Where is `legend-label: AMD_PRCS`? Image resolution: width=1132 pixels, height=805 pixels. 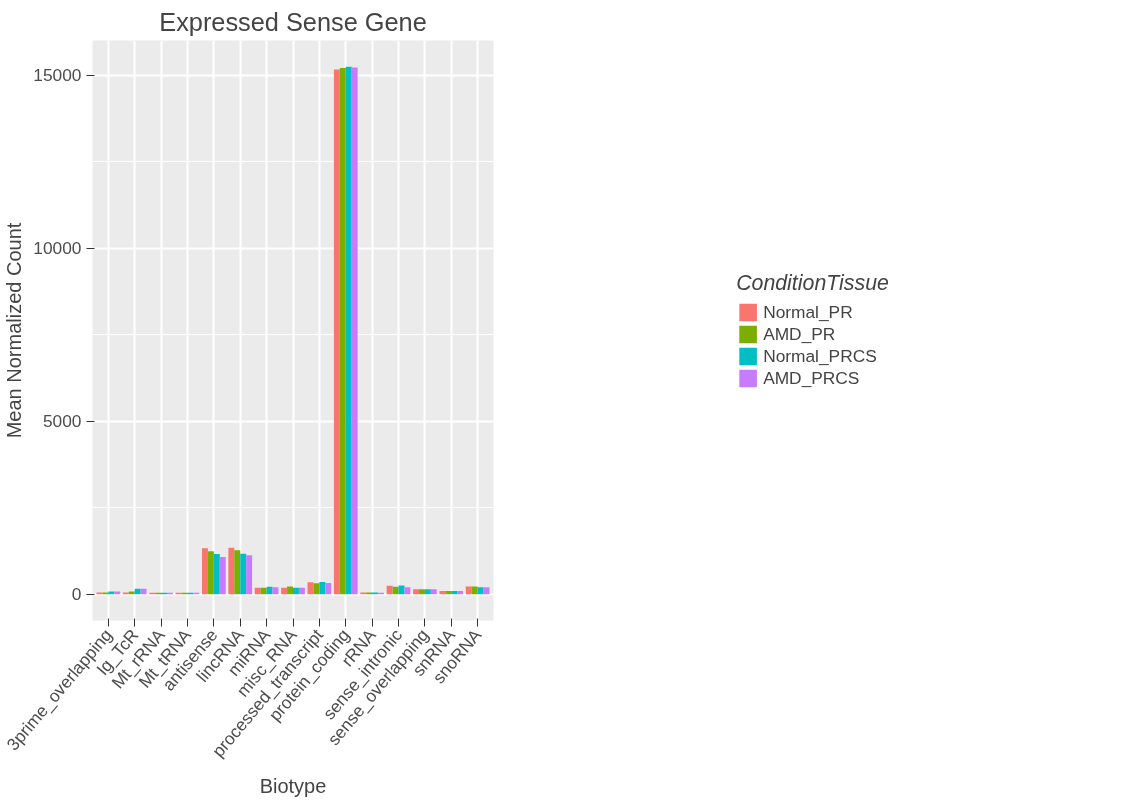
legend-label: AMD_PRCS is located at coordinates (811, 378).